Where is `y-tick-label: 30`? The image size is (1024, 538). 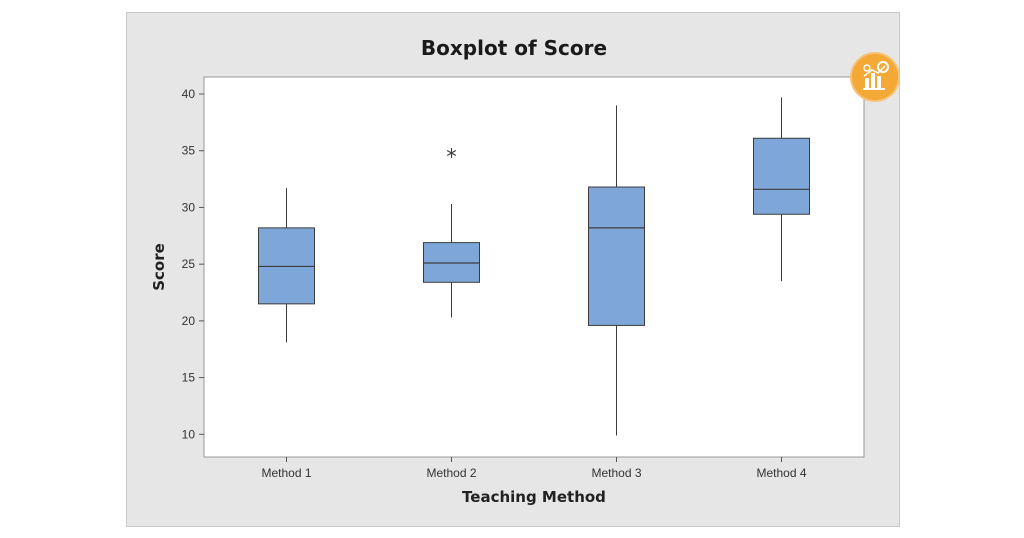 y-tick-label: 30 is located at coordinates (189, 207).